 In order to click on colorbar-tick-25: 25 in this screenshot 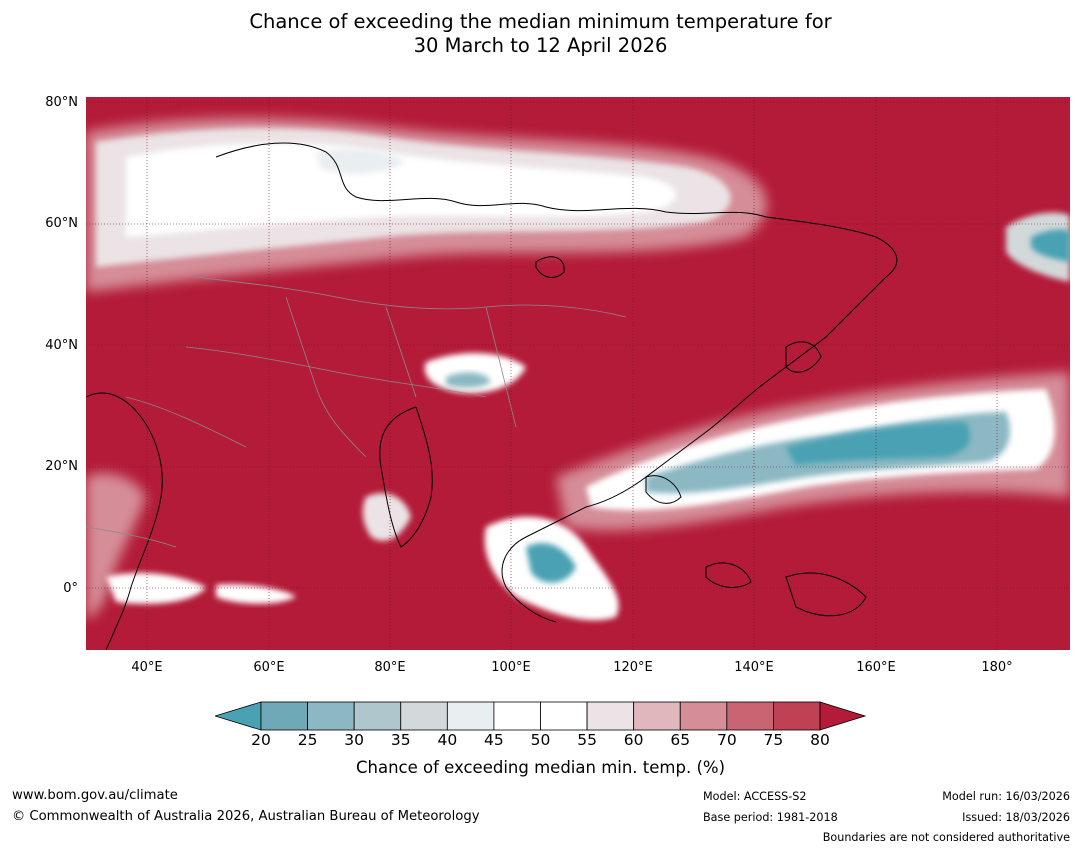, I will do `click(307, 740)`.